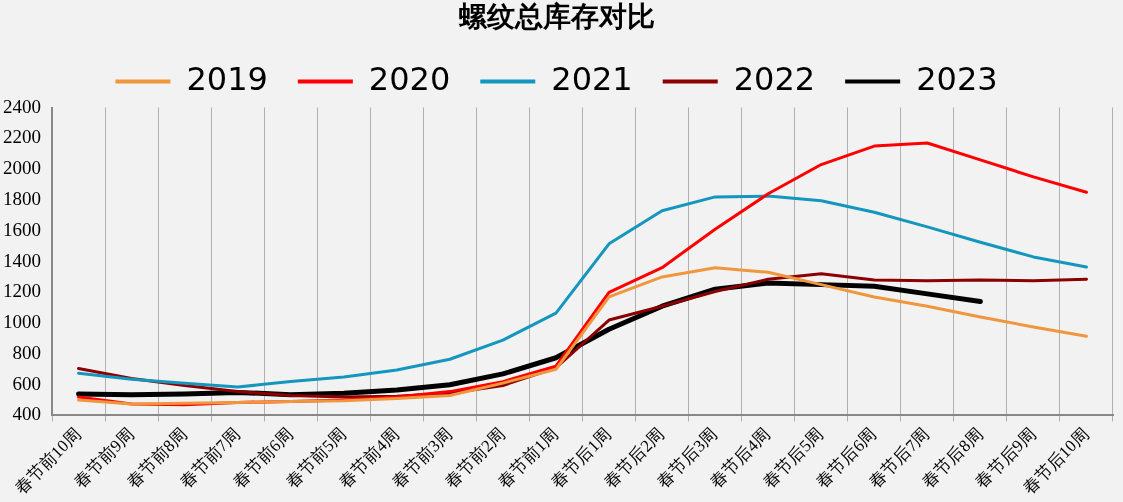 The image size is (1123, 502). I want to click on y-tick-label: 2200, so click(22, 137).